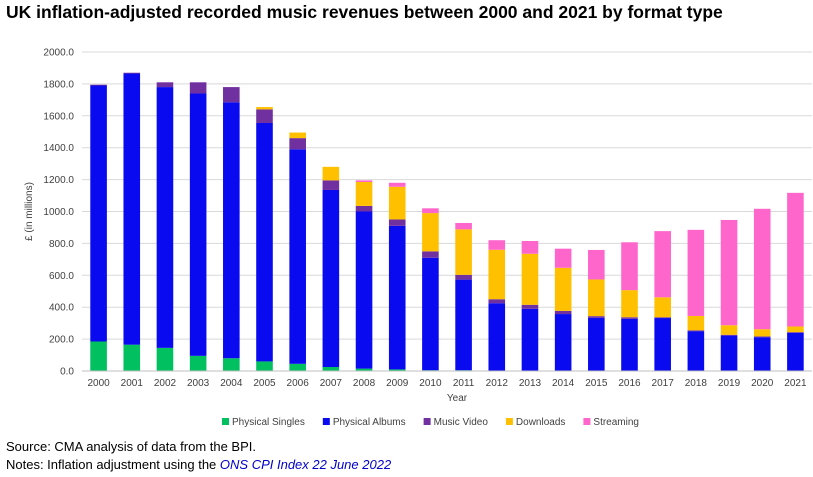 The width and height of the screenshot is (813, 477). Describe the element at coordinates (563, 383) in the screenshot. I see `x-tick-label: 2014` at that location.